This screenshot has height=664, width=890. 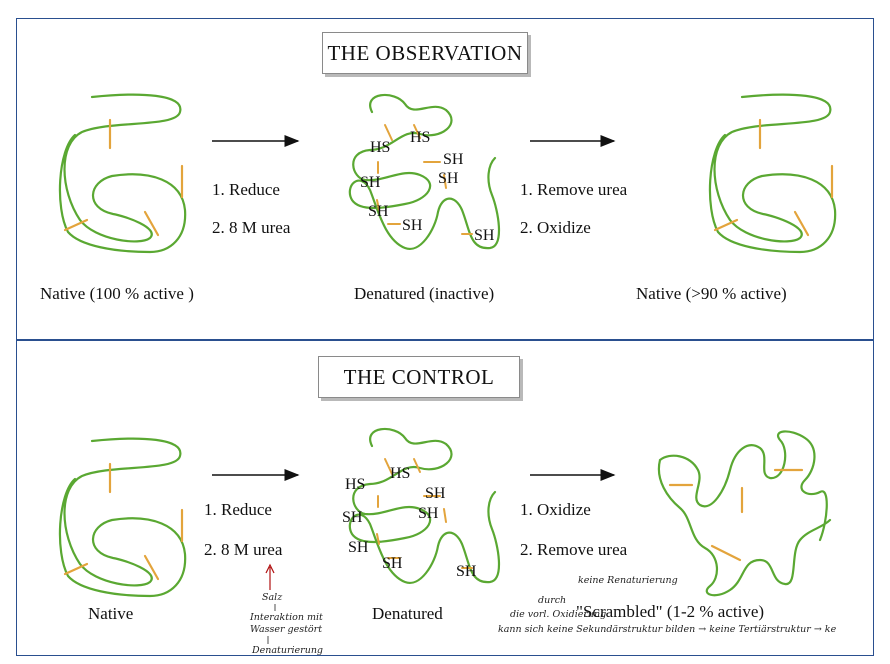 I want to click on renatured-label: Native (>90 % active), so click(x=711, y=293).